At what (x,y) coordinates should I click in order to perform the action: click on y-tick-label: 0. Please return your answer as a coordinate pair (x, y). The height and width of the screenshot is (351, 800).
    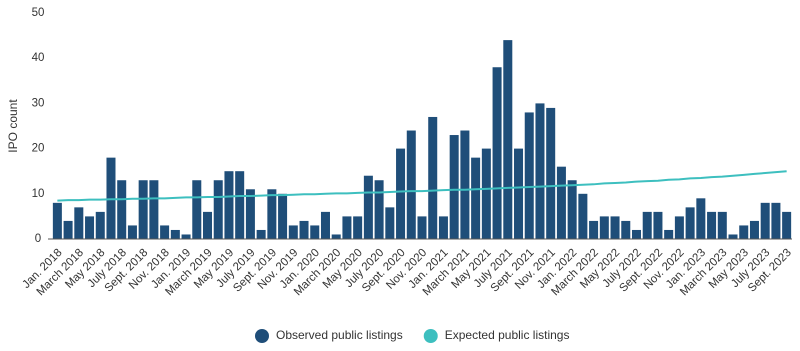
    Looking at the image, I should click on (38, 239).